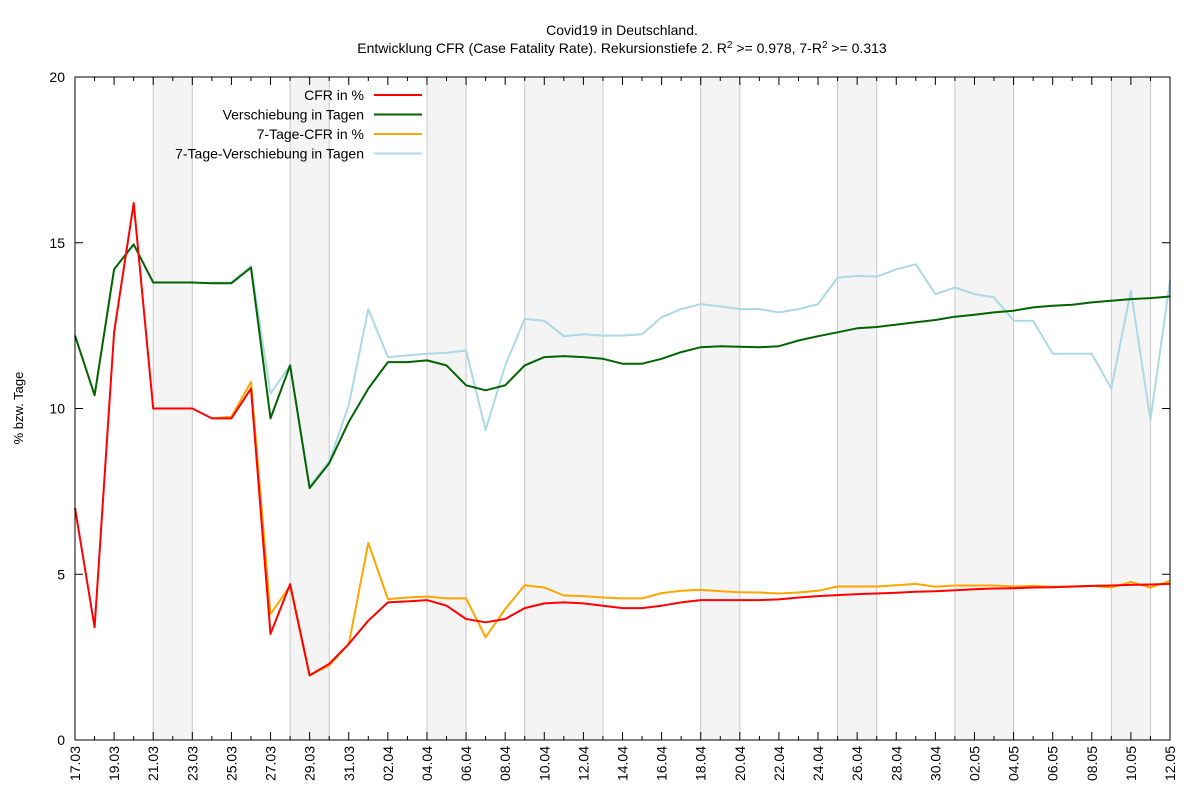  What do you see at coordinates (57, 77) in the screenshot?
I see `y-tick-label: 20` at bounding box center [57, 77].